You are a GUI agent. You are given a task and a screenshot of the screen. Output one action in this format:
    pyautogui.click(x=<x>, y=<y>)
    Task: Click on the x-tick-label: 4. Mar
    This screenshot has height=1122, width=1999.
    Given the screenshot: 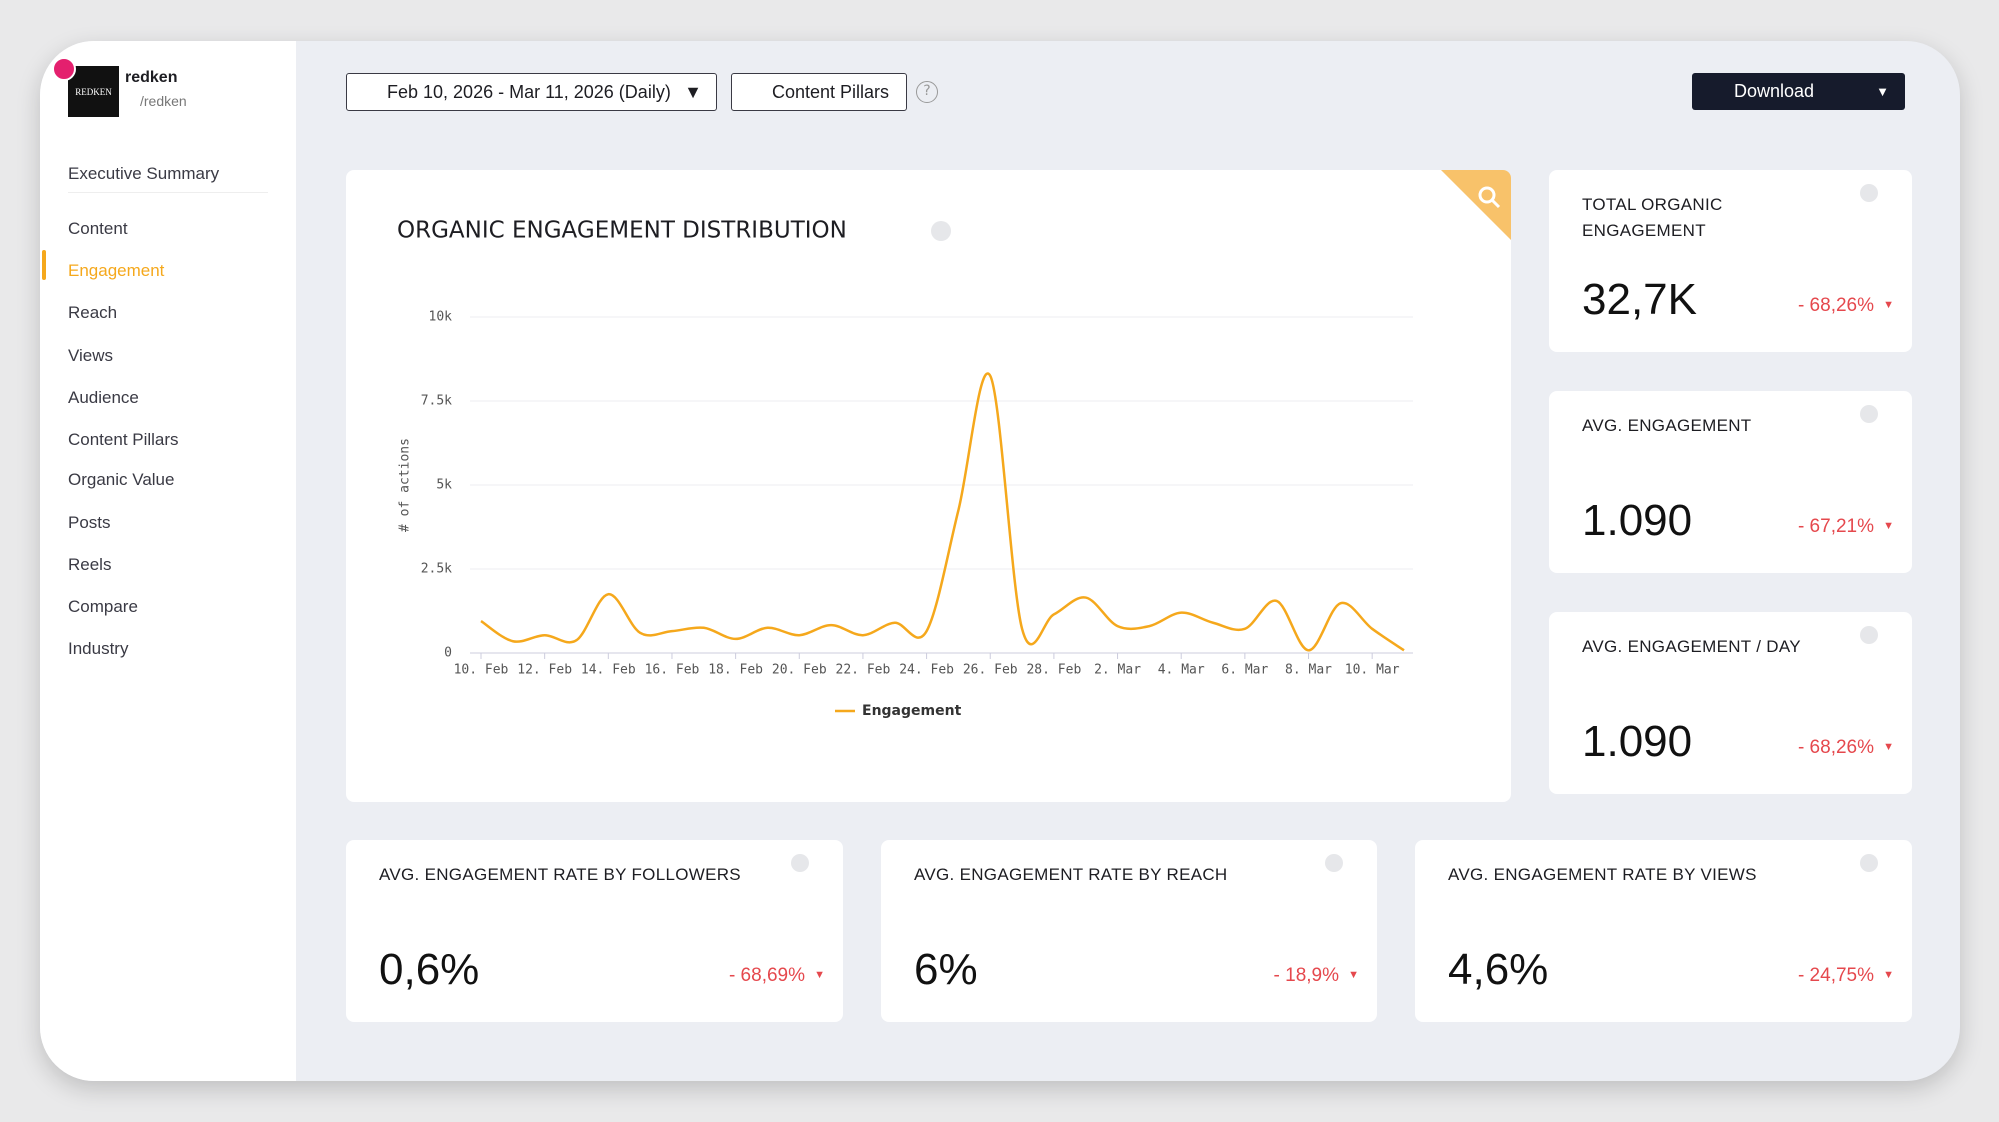 What is the action you would take?
    pyautogui.click(x=1181, y=670)
    